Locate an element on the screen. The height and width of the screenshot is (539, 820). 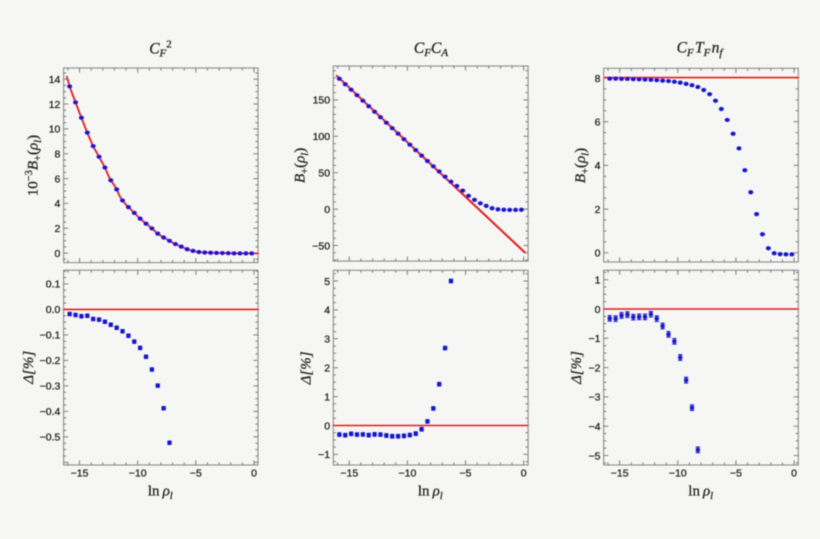
svg-text: 100 is located at coordinates (322, 137).